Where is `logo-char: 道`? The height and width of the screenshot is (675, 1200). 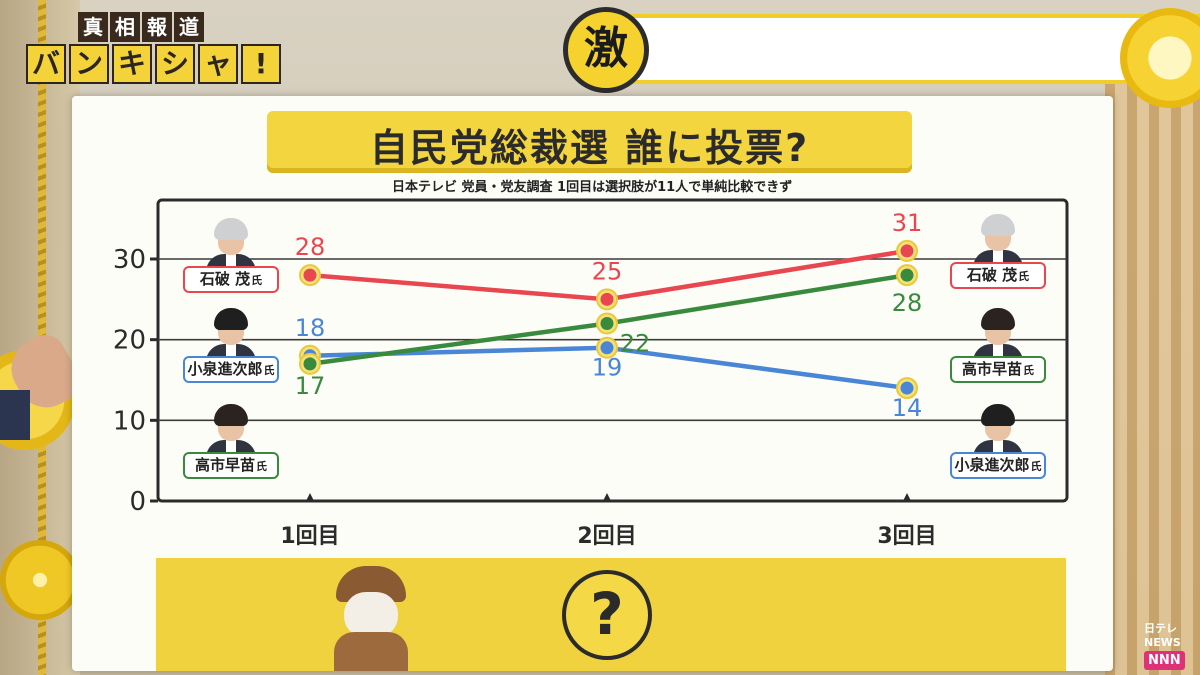 logo-char: 道 is located at coordinates (189, 27).